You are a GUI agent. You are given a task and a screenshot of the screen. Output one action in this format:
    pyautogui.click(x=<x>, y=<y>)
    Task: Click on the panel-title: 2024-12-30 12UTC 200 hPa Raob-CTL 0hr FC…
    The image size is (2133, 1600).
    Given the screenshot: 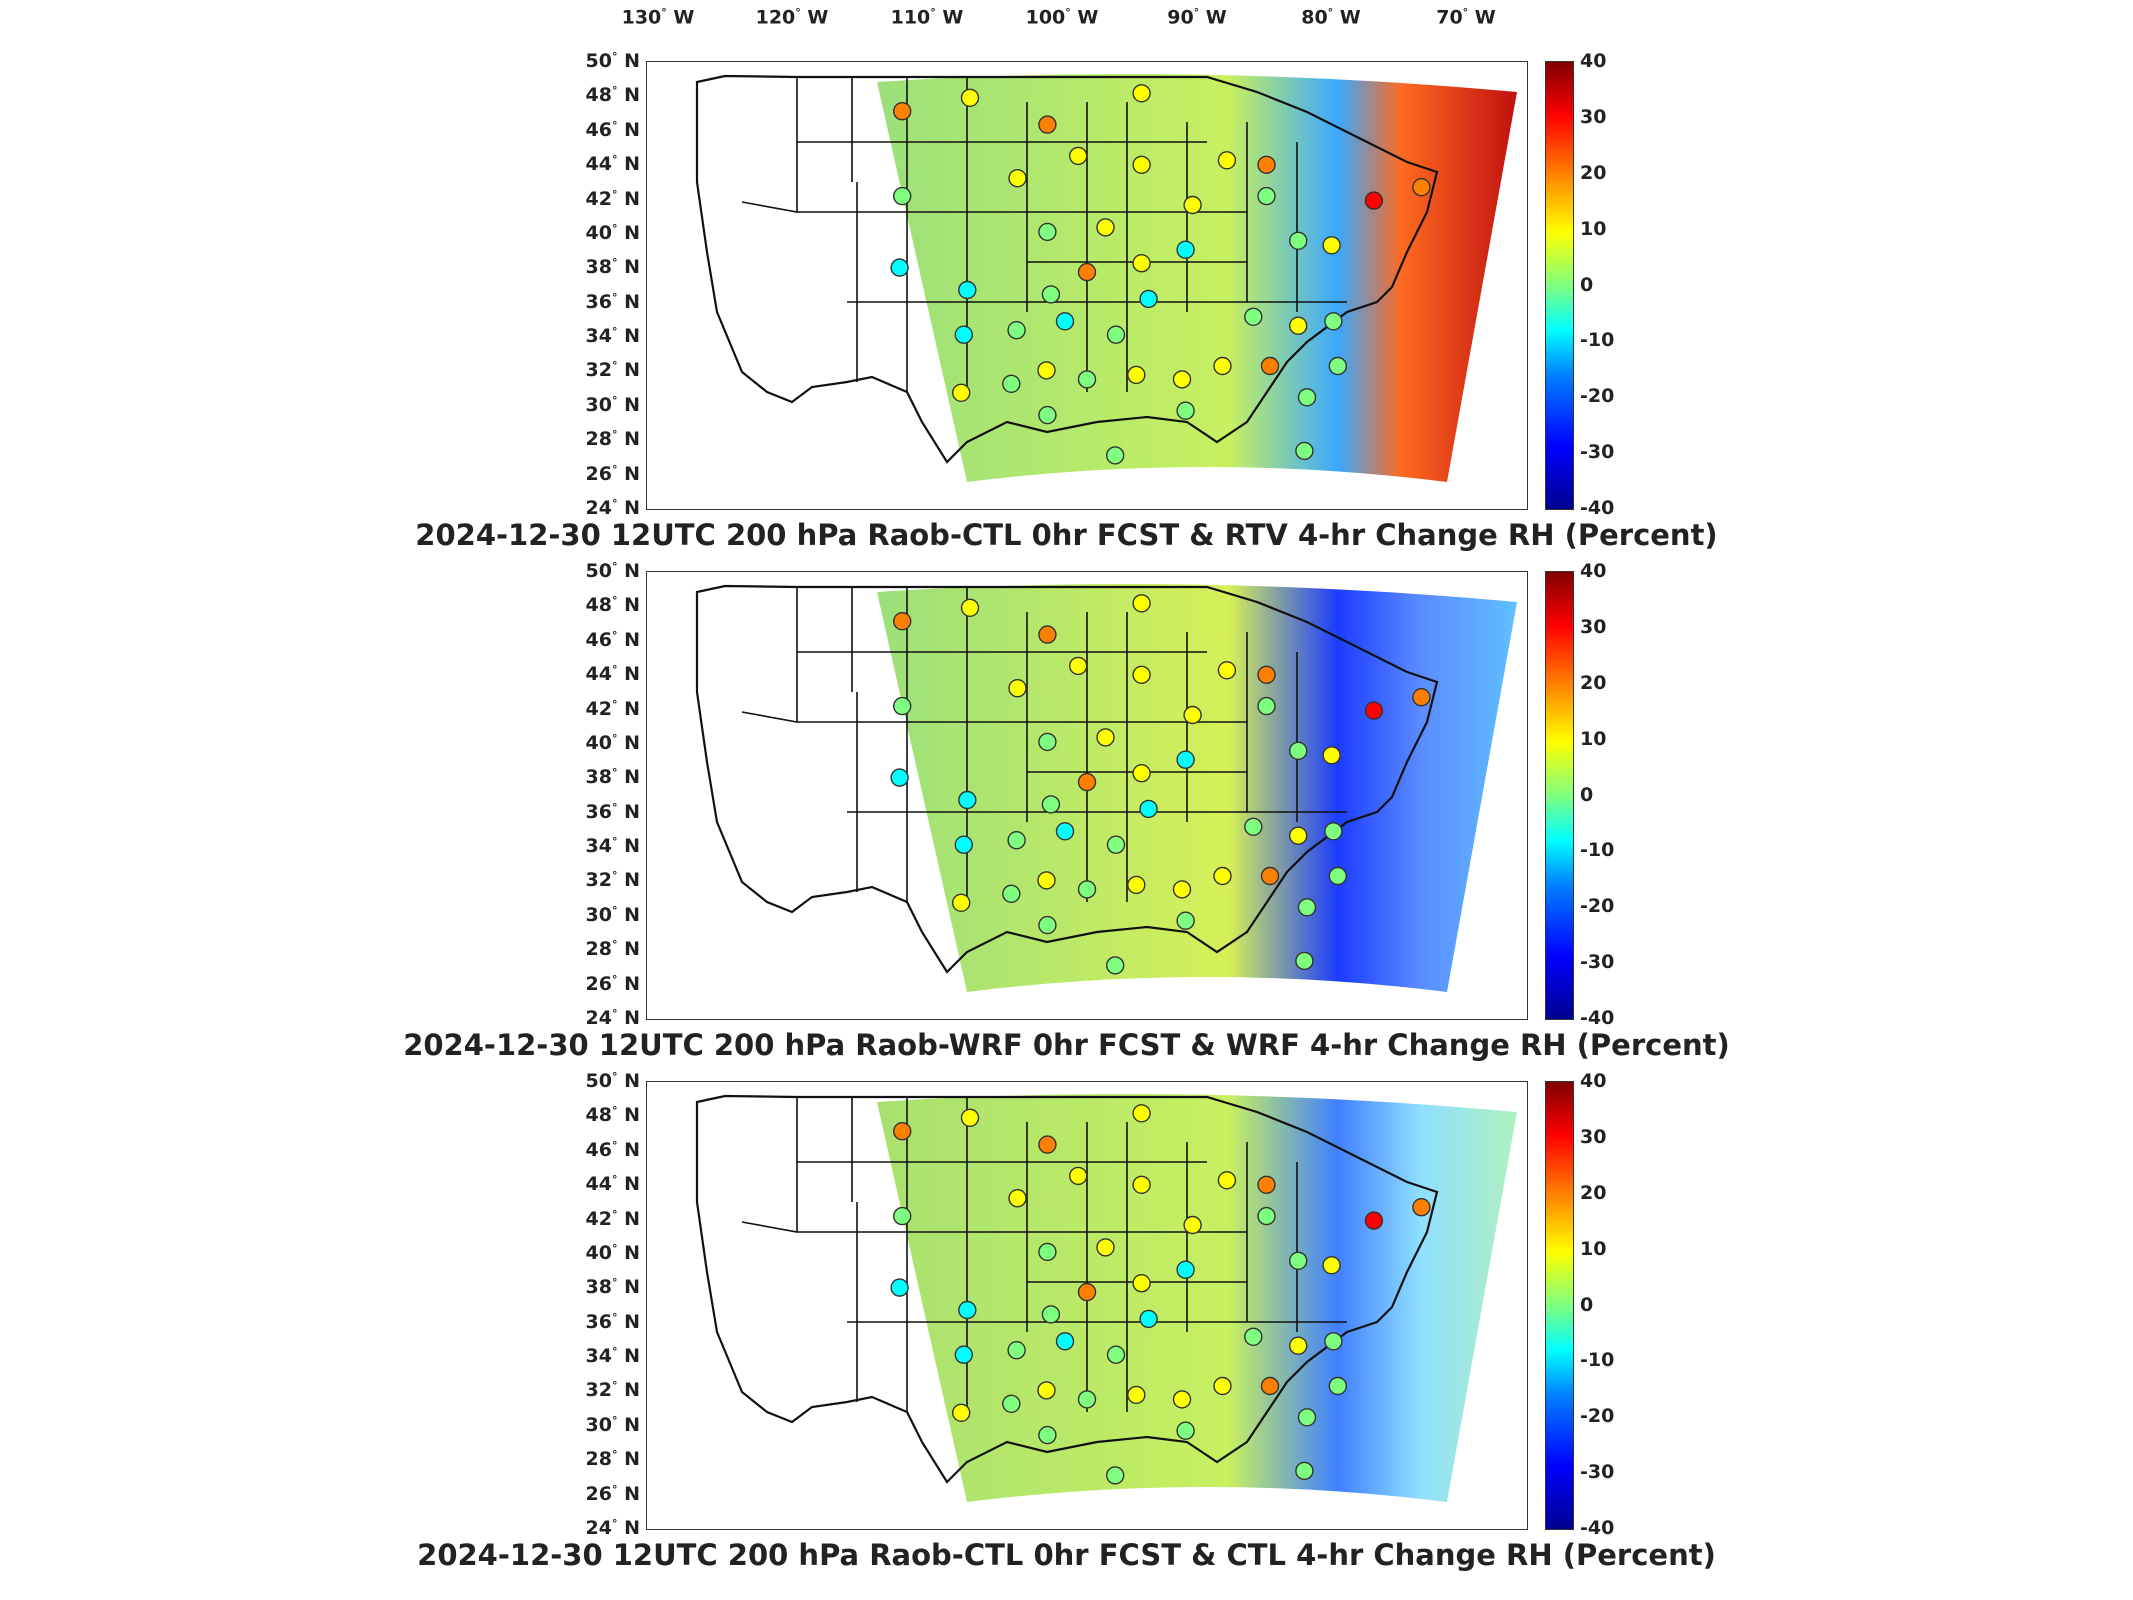 What is the action you would take?
    pyautogui.click(x=1066, y=535)
    